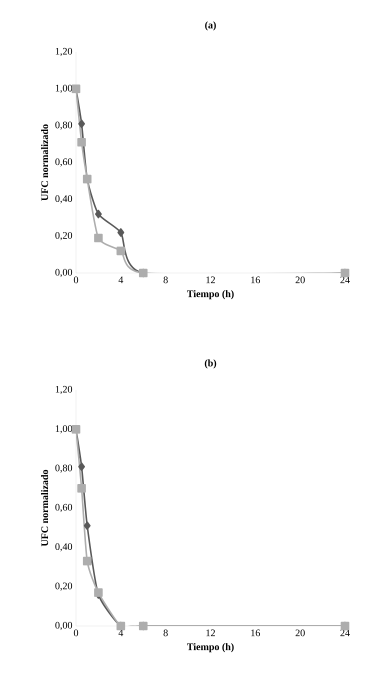 The height and width of the screenshot is (691, 373). What do you see at coordinates (210, 363) in the screenshot?
I see `chart-title: (b)` at bounding box center [210, 363].